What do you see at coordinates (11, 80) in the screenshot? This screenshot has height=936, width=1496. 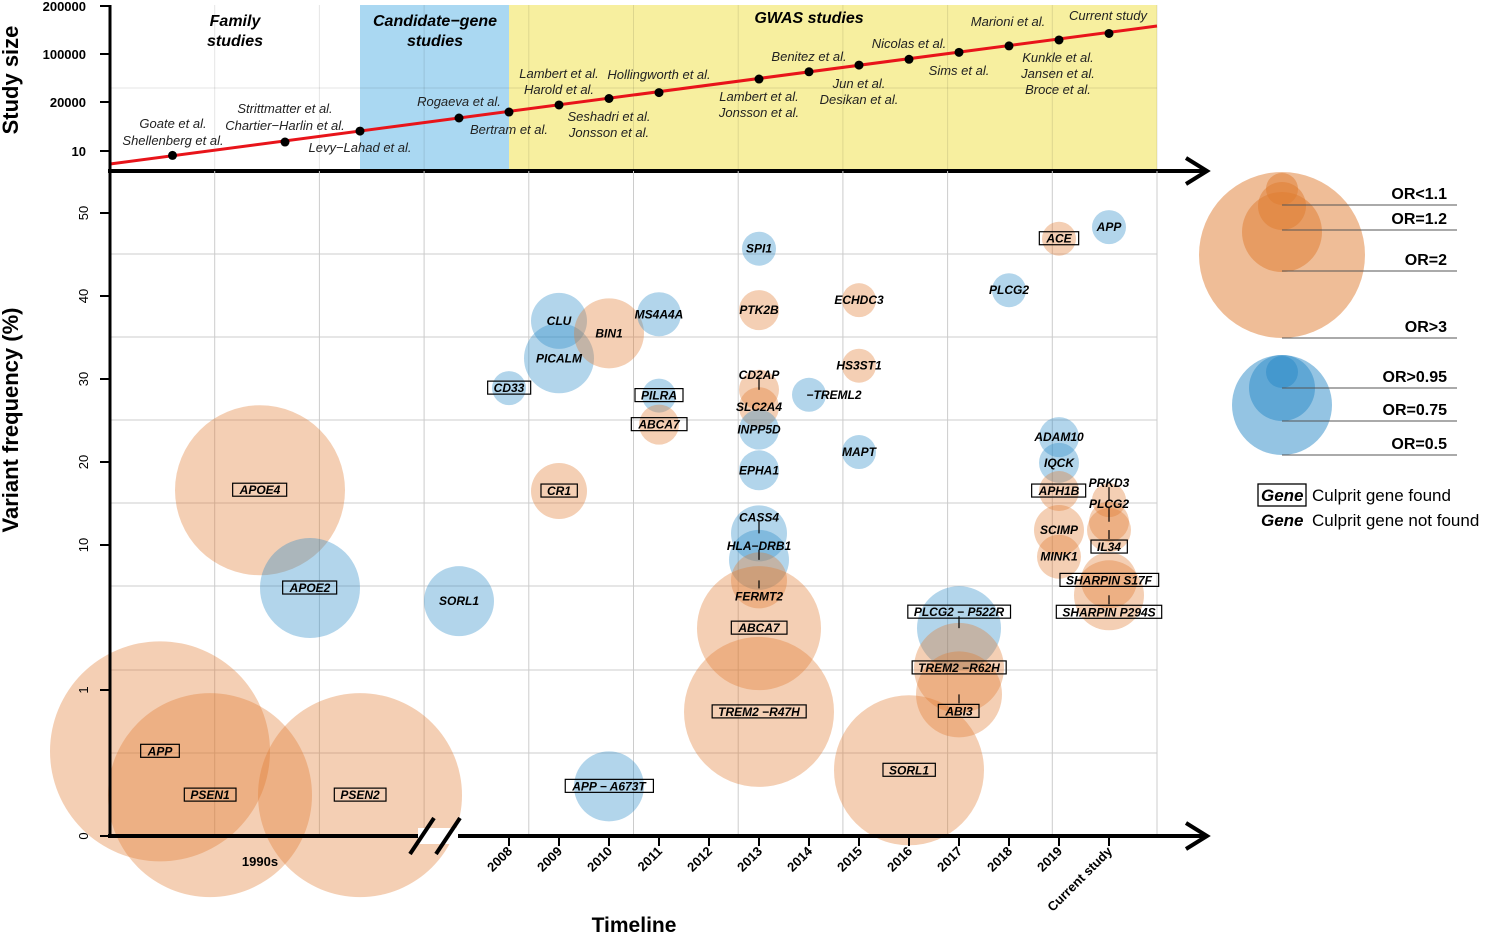 I see `y-axis-title: Study size` at bounding box center [11, 80].